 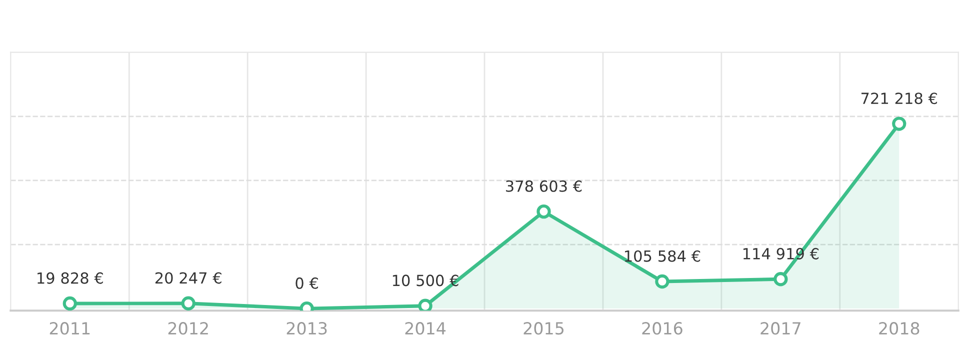 What do you see at coordinates (899, 328) in the screenshot?
I see `x-tick-label: 2018` at bounding box center [899, 328].